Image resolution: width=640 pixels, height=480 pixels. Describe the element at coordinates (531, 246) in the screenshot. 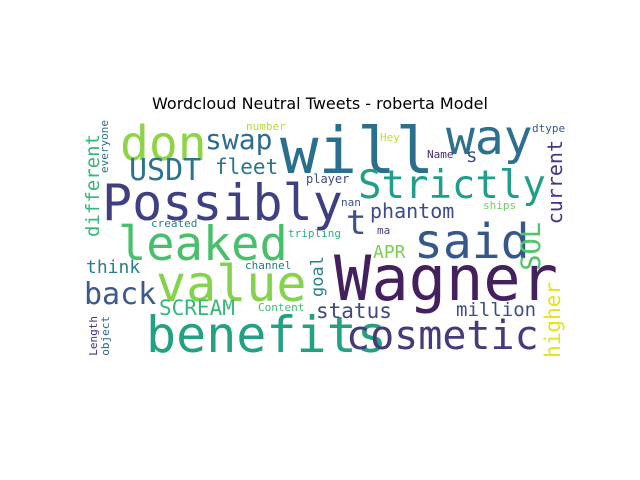

I see `word-sol: SOL` at that location.